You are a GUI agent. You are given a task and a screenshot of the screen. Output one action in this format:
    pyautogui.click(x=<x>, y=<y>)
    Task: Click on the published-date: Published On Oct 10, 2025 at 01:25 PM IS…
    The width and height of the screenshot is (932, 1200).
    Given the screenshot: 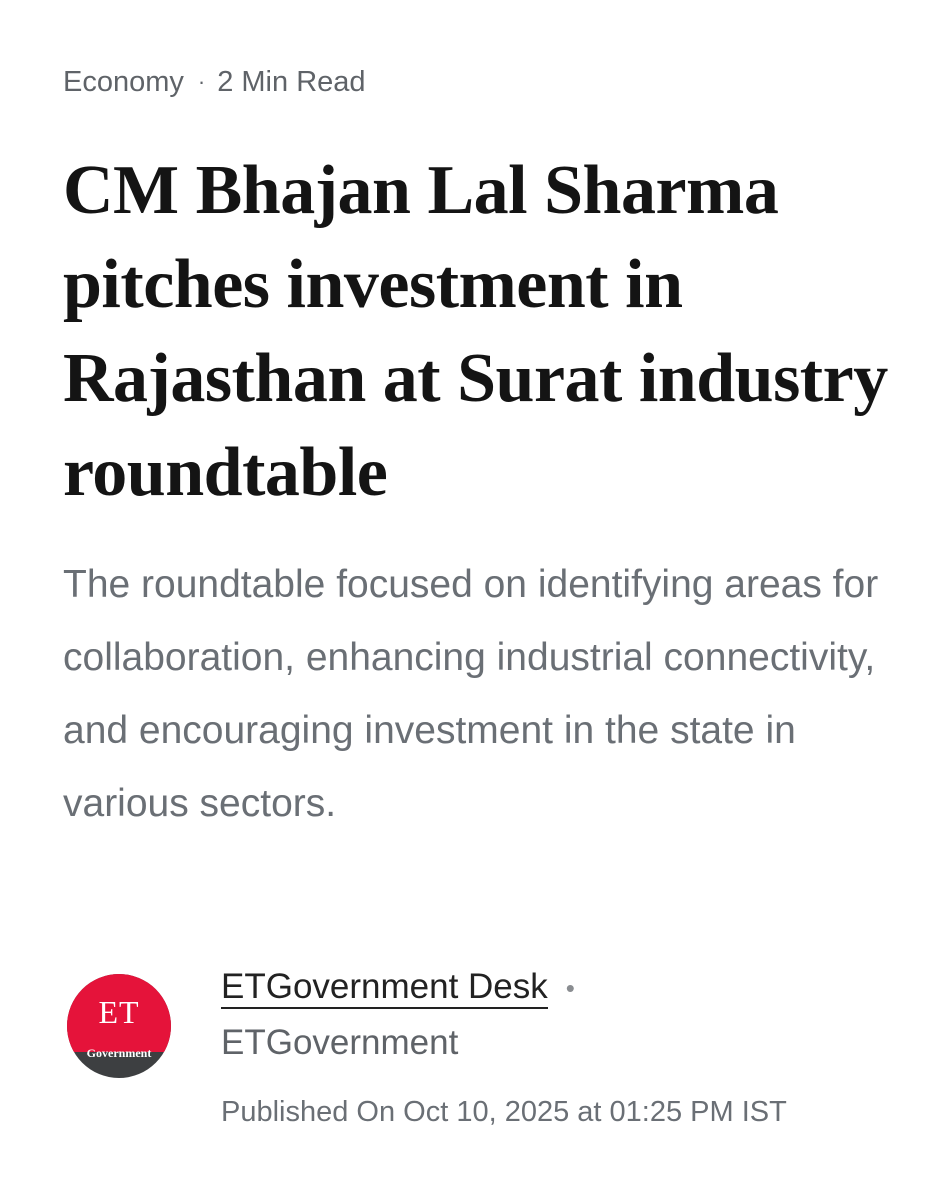 What is the action you would take?
    pyautogui.click(x=504, y=1112)
    